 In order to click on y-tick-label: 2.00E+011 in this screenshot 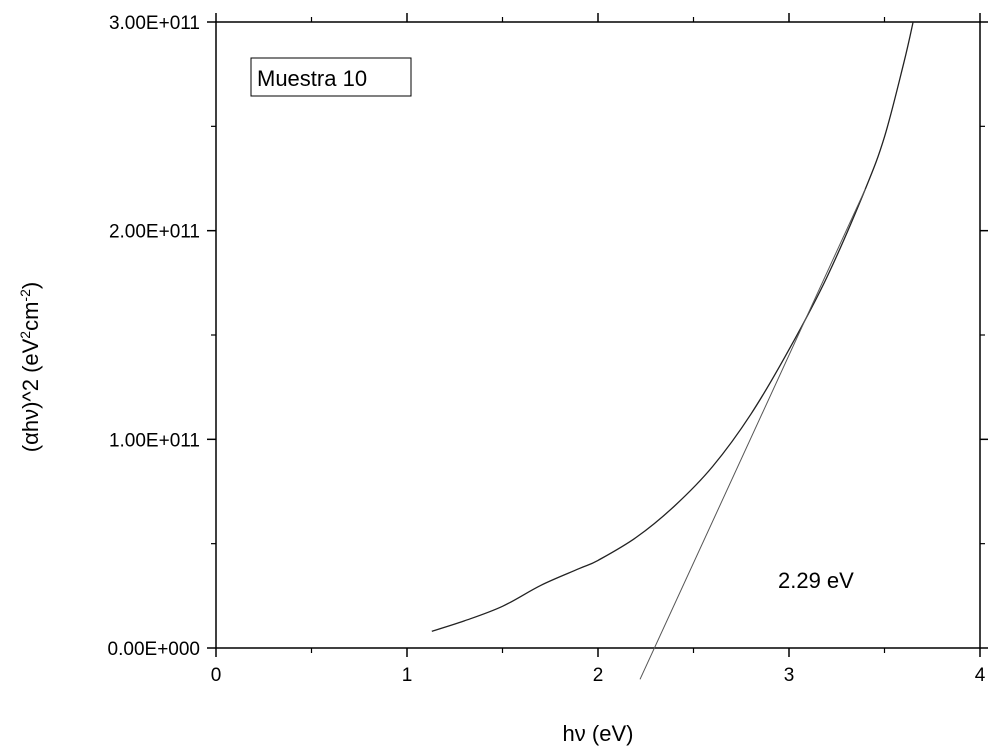, I will do `click(154, 232)`.